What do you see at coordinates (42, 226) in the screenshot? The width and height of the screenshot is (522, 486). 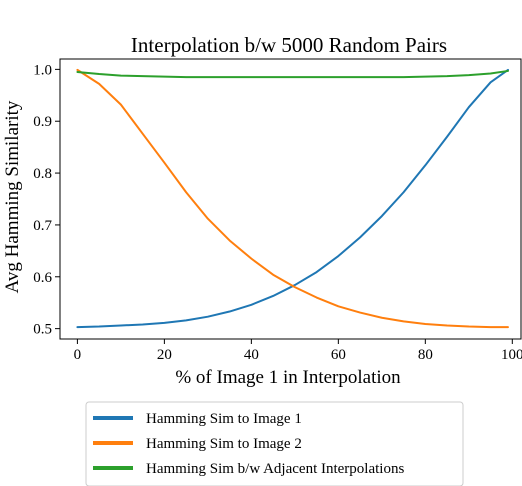 I see `y-tick-label: 0.7` at bounding box center [42, 226].